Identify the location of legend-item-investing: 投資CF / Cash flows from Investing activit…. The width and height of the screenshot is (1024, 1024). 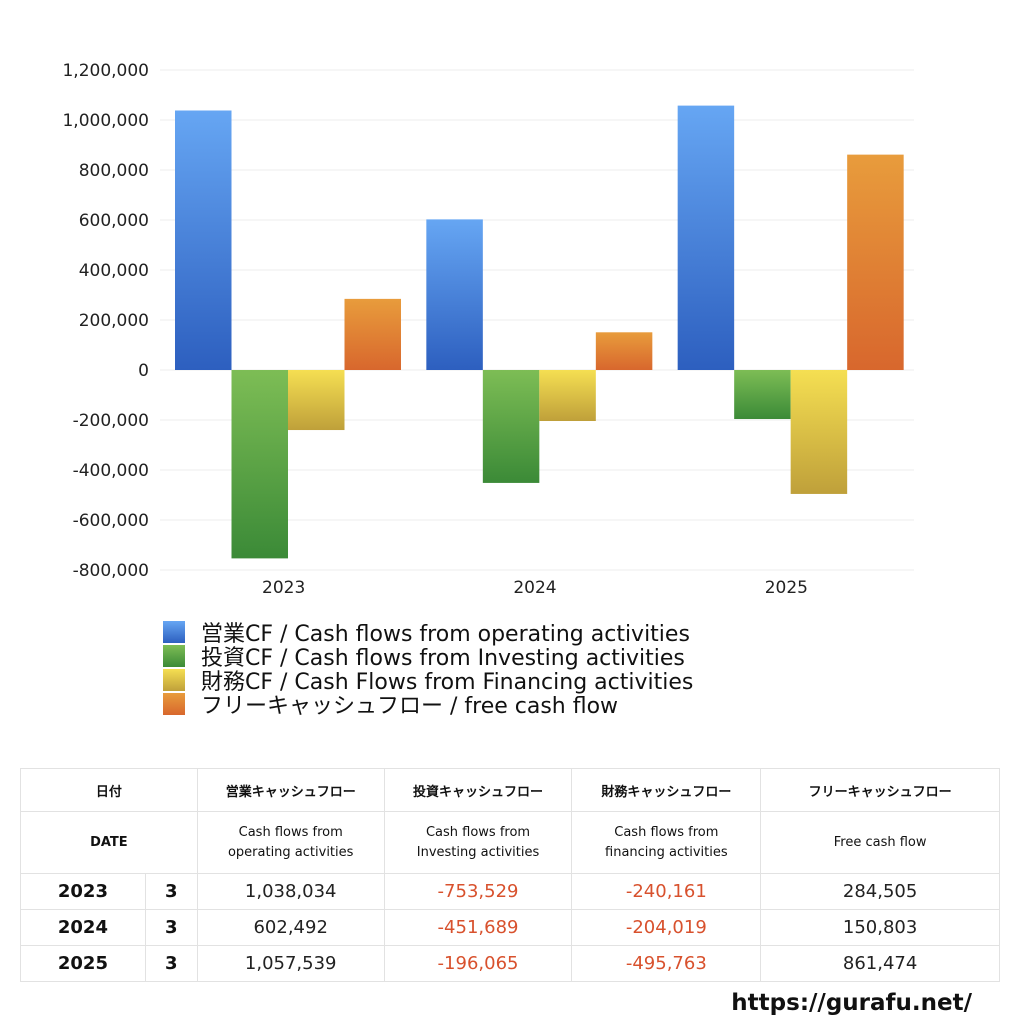
(428, 657).